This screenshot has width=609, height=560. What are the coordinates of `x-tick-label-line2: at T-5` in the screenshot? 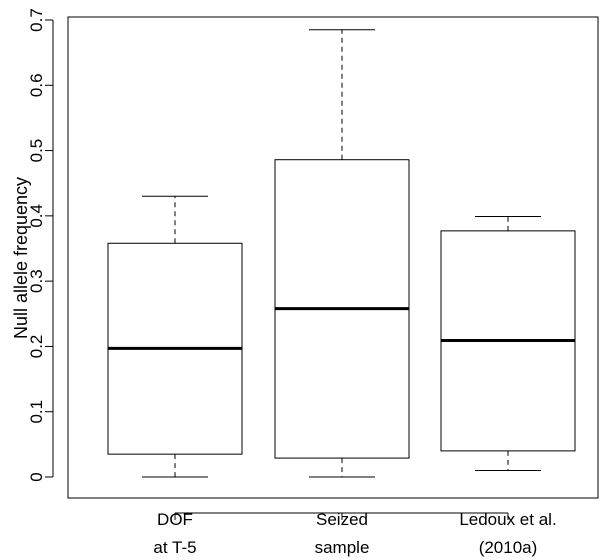 It's located at (174, 547).